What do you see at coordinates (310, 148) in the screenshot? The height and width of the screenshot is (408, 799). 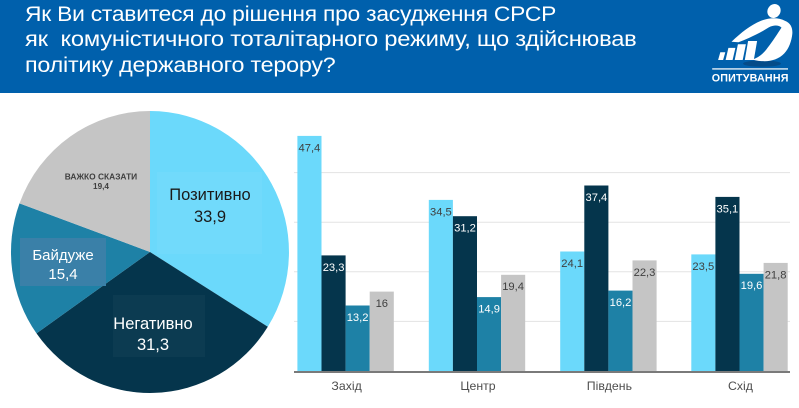 I see `svg-text: 47,4` at bounding box center [310, 148].